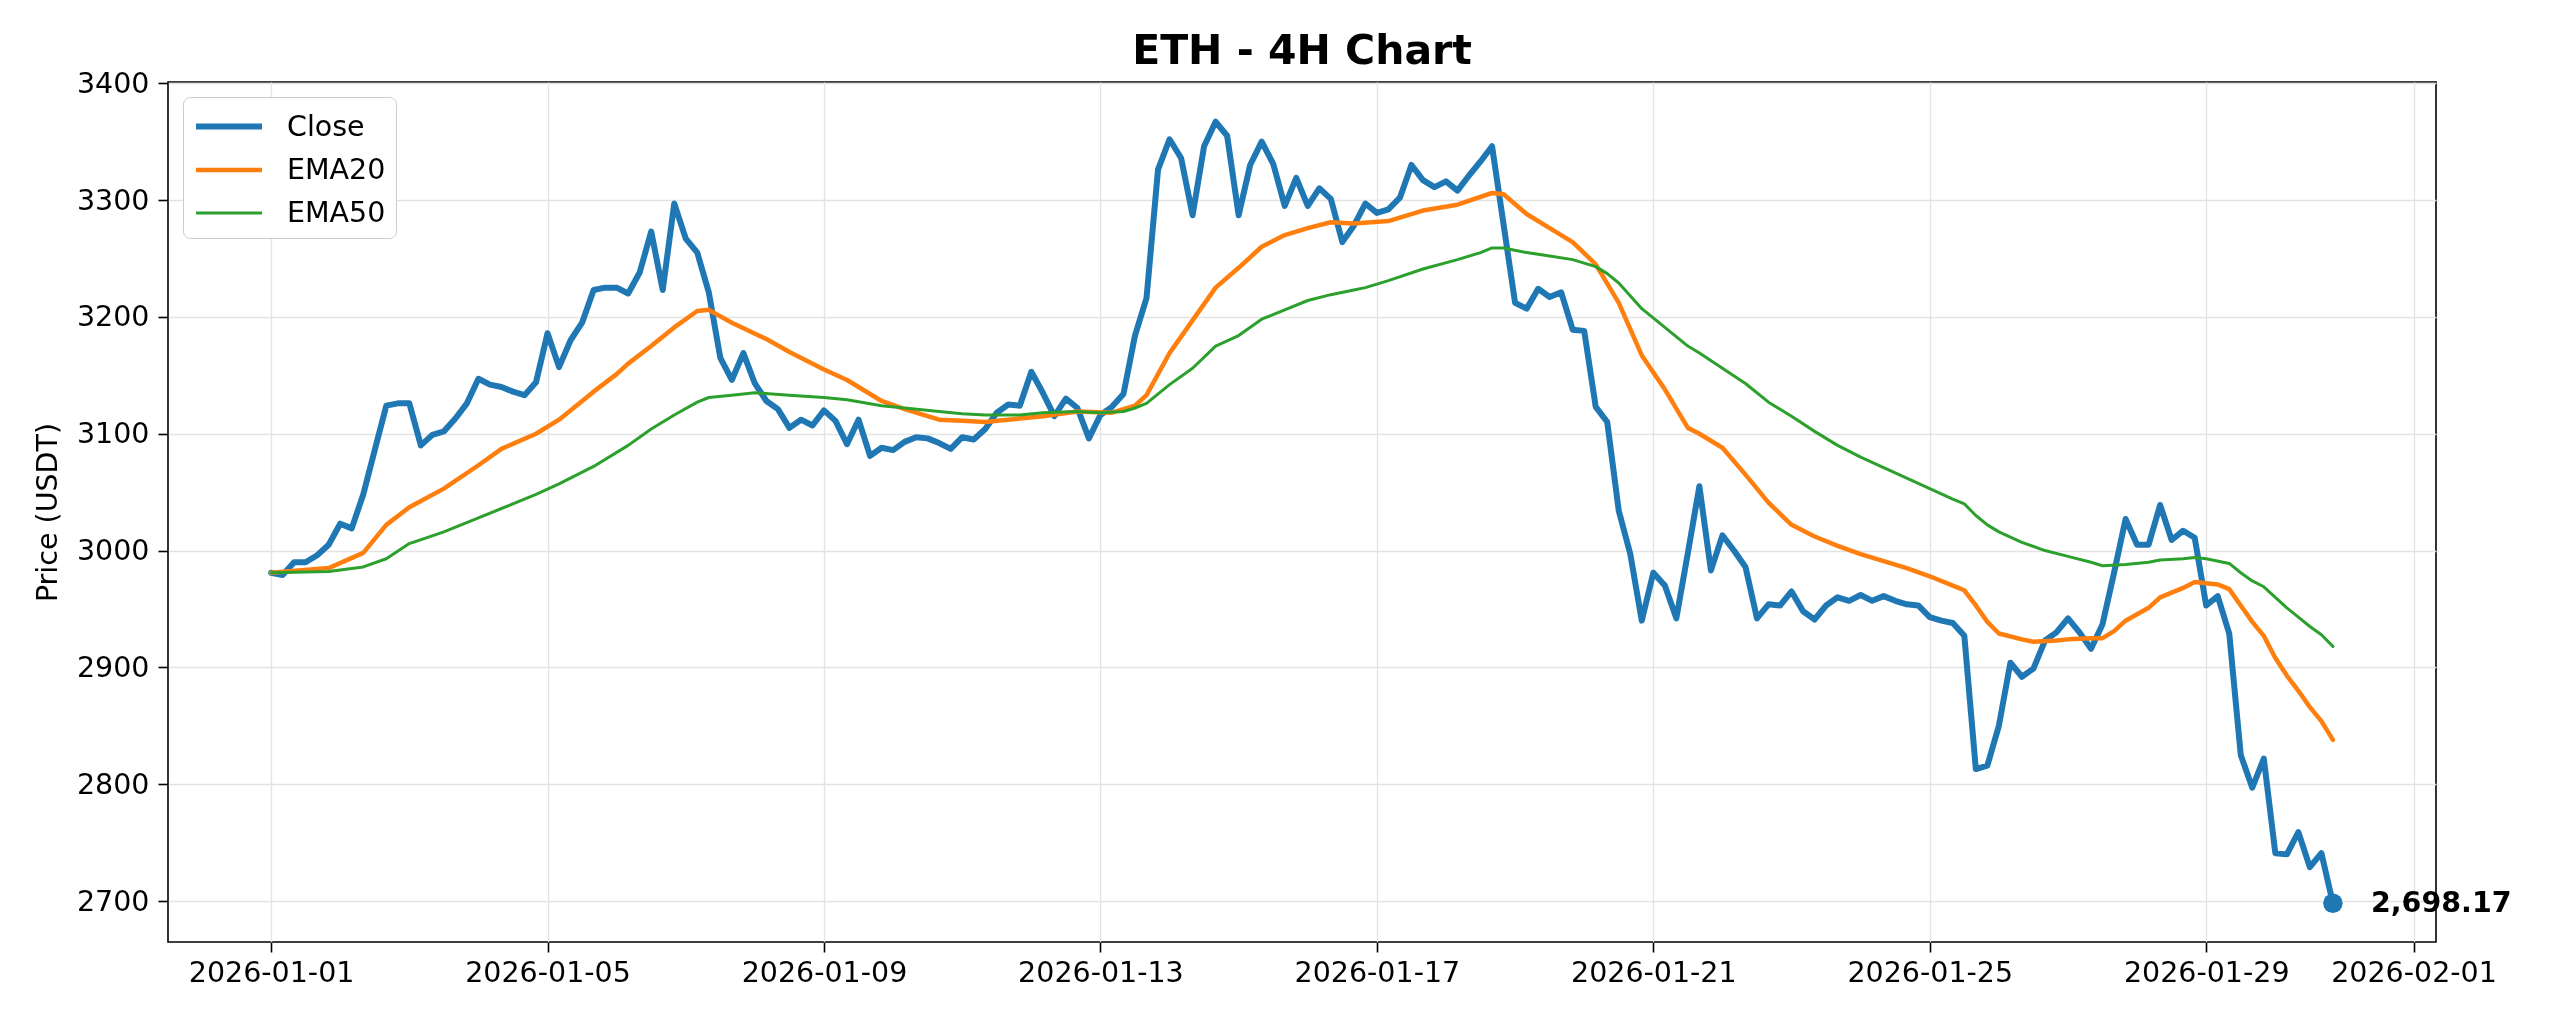 Image resolution: width=2560 pixels, height=1024 pixels. What do you see at coordinates (47, 512) in the screenshot?
I see `y-axis-title: Price (USDT)` at bounding box center [47, 512].